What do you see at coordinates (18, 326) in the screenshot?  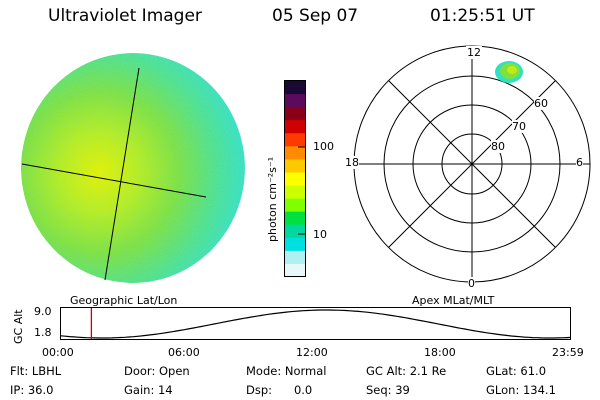 I see `altitude-ylabel: GC Alt` at bounding box center [18, 326].